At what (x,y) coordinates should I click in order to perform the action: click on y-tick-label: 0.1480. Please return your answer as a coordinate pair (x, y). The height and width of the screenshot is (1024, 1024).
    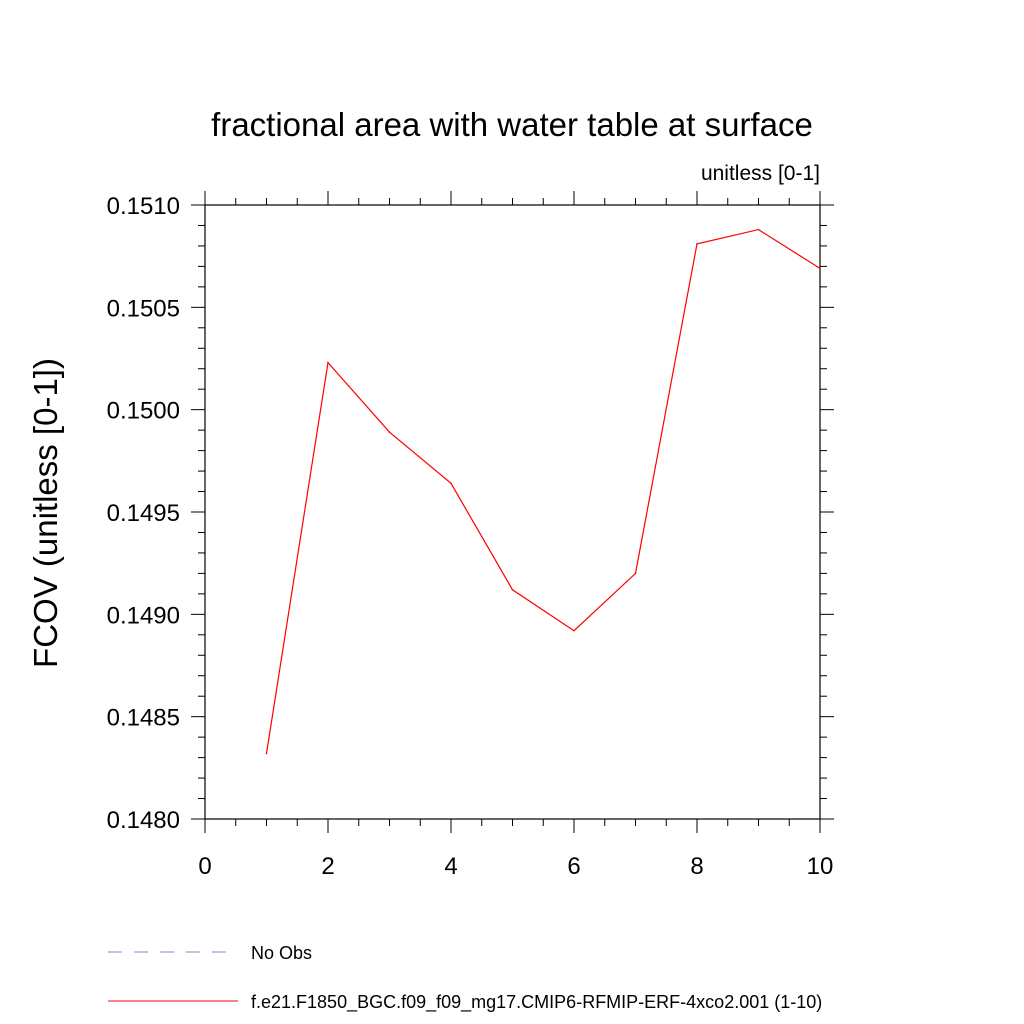
    Looking at the image, I should click on (143, 820).